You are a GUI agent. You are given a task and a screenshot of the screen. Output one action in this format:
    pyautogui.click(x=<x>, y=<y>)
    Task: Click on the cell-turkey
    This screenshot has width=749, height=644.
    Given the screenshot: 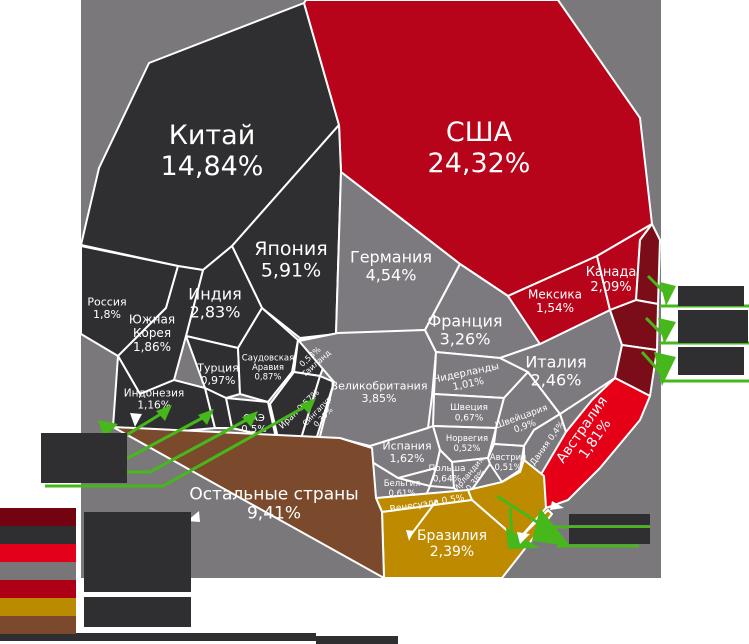 What is the action you would take?
    pyautogui.click(x=213, y=367)
    